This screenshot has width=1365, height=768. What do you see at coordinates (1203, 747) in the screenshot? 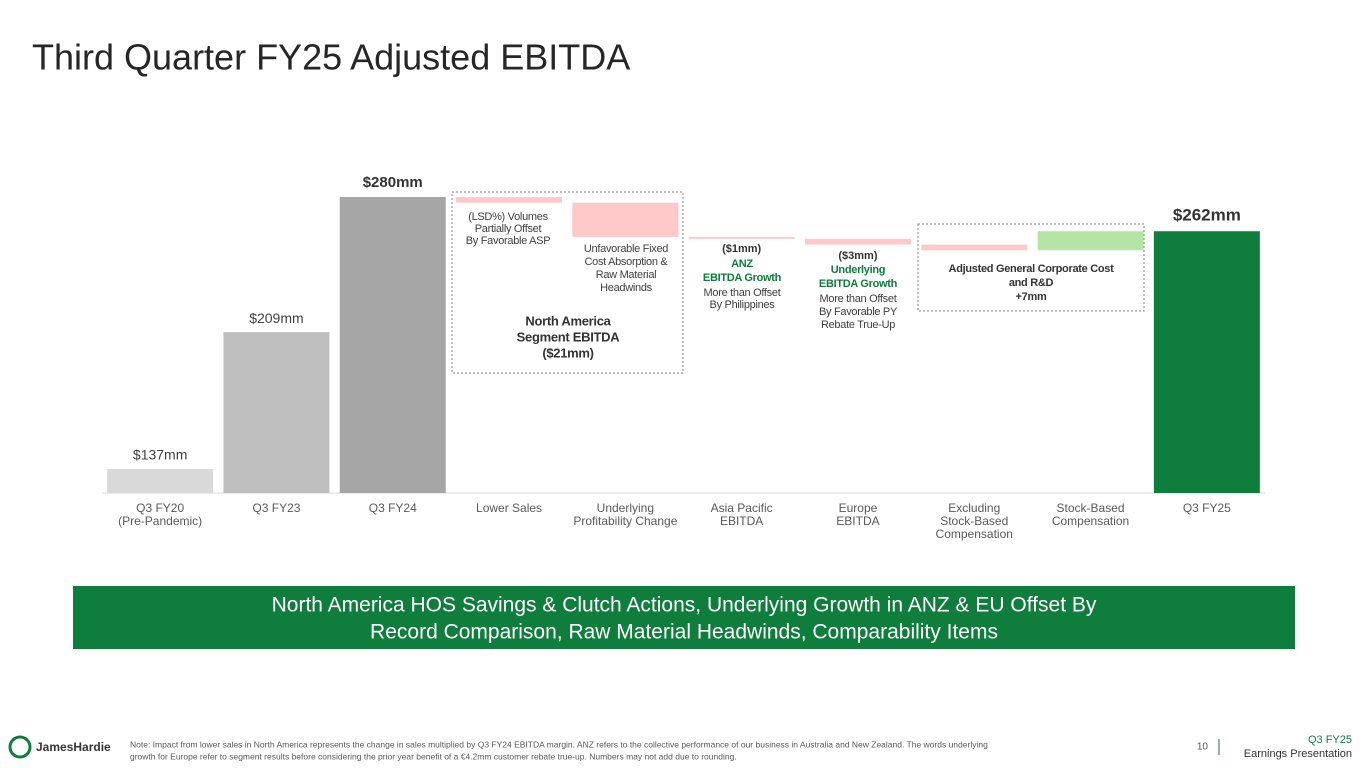
I see `page-number: 10` at bounding box center [1203, 747].